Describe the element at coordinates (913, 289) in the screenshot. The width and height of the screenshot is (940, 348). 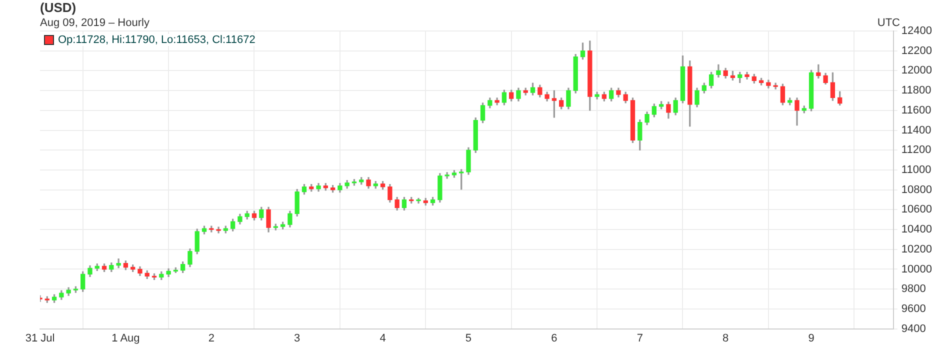
I see `y-tick-label: 9800` at that location.